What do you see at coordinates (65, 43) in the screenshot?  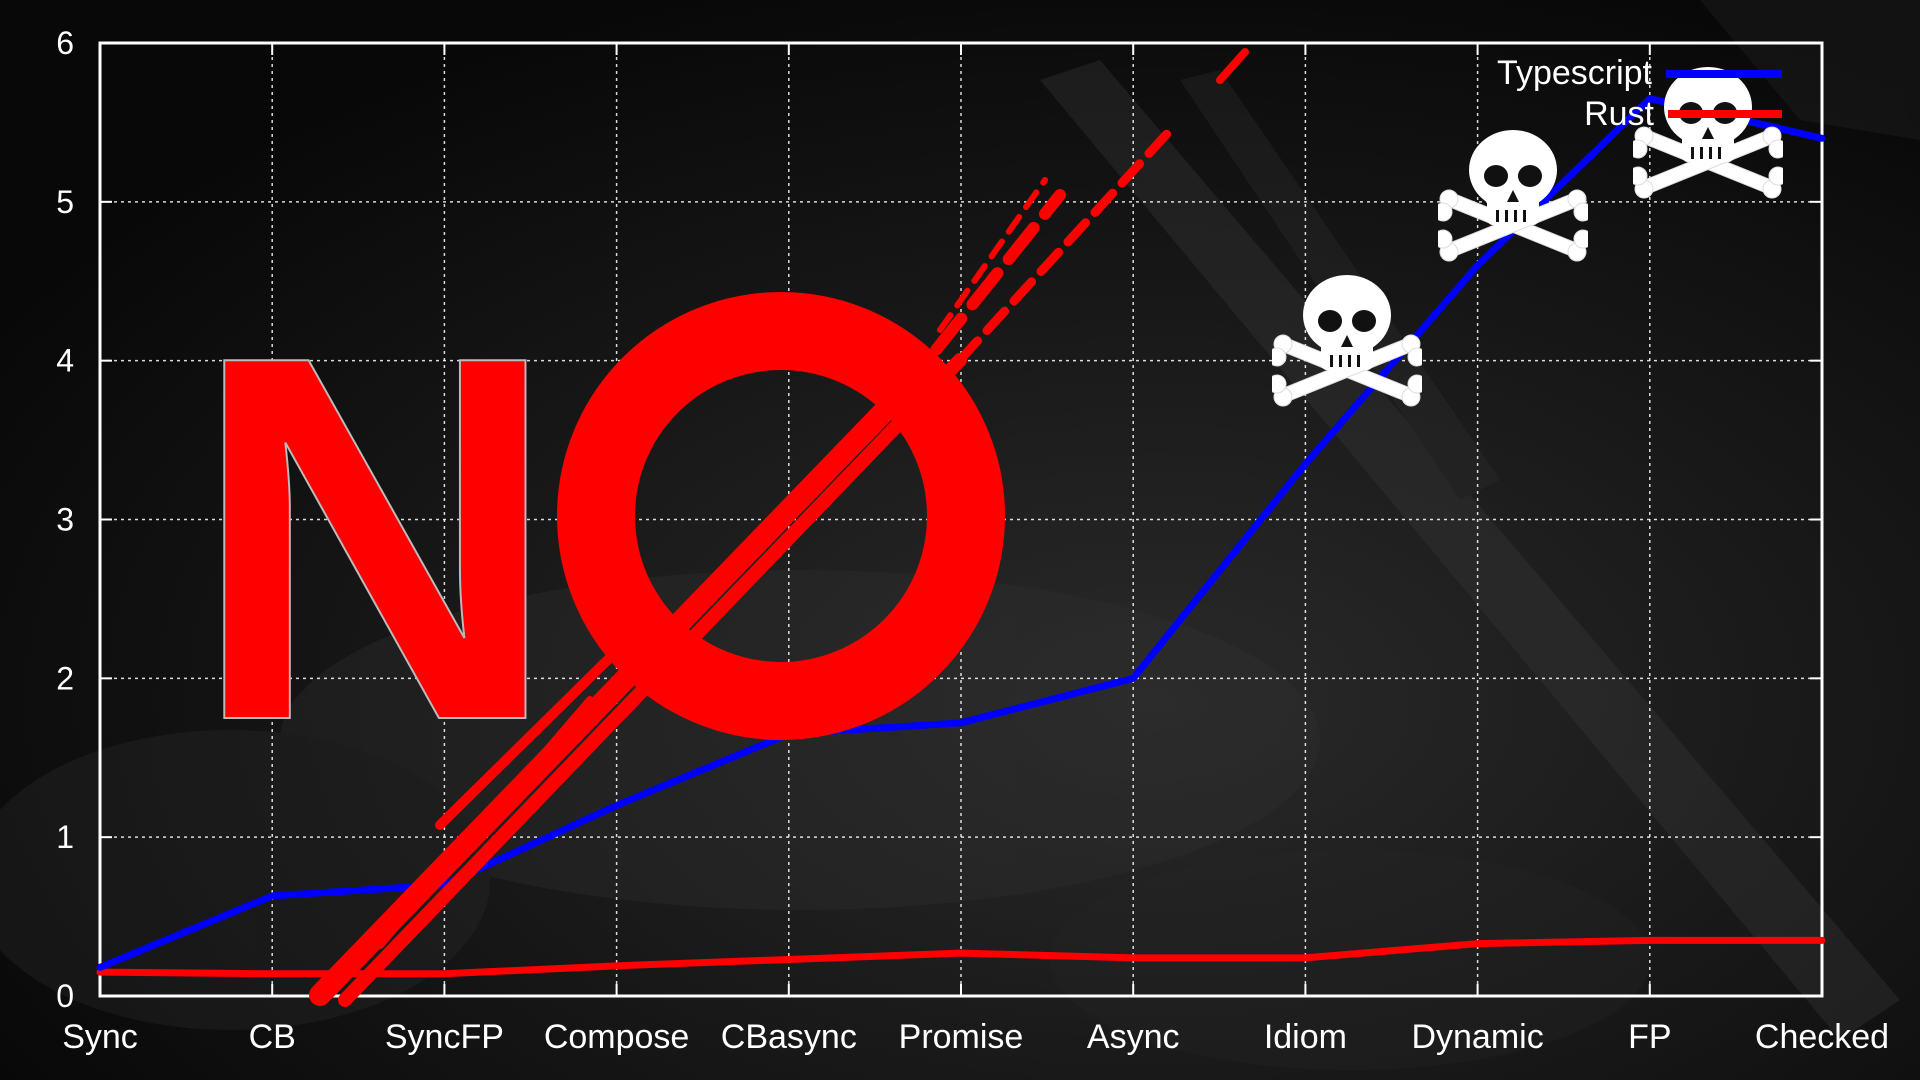 I see `y-tick-label: 6` at bounding box center [65, 43].